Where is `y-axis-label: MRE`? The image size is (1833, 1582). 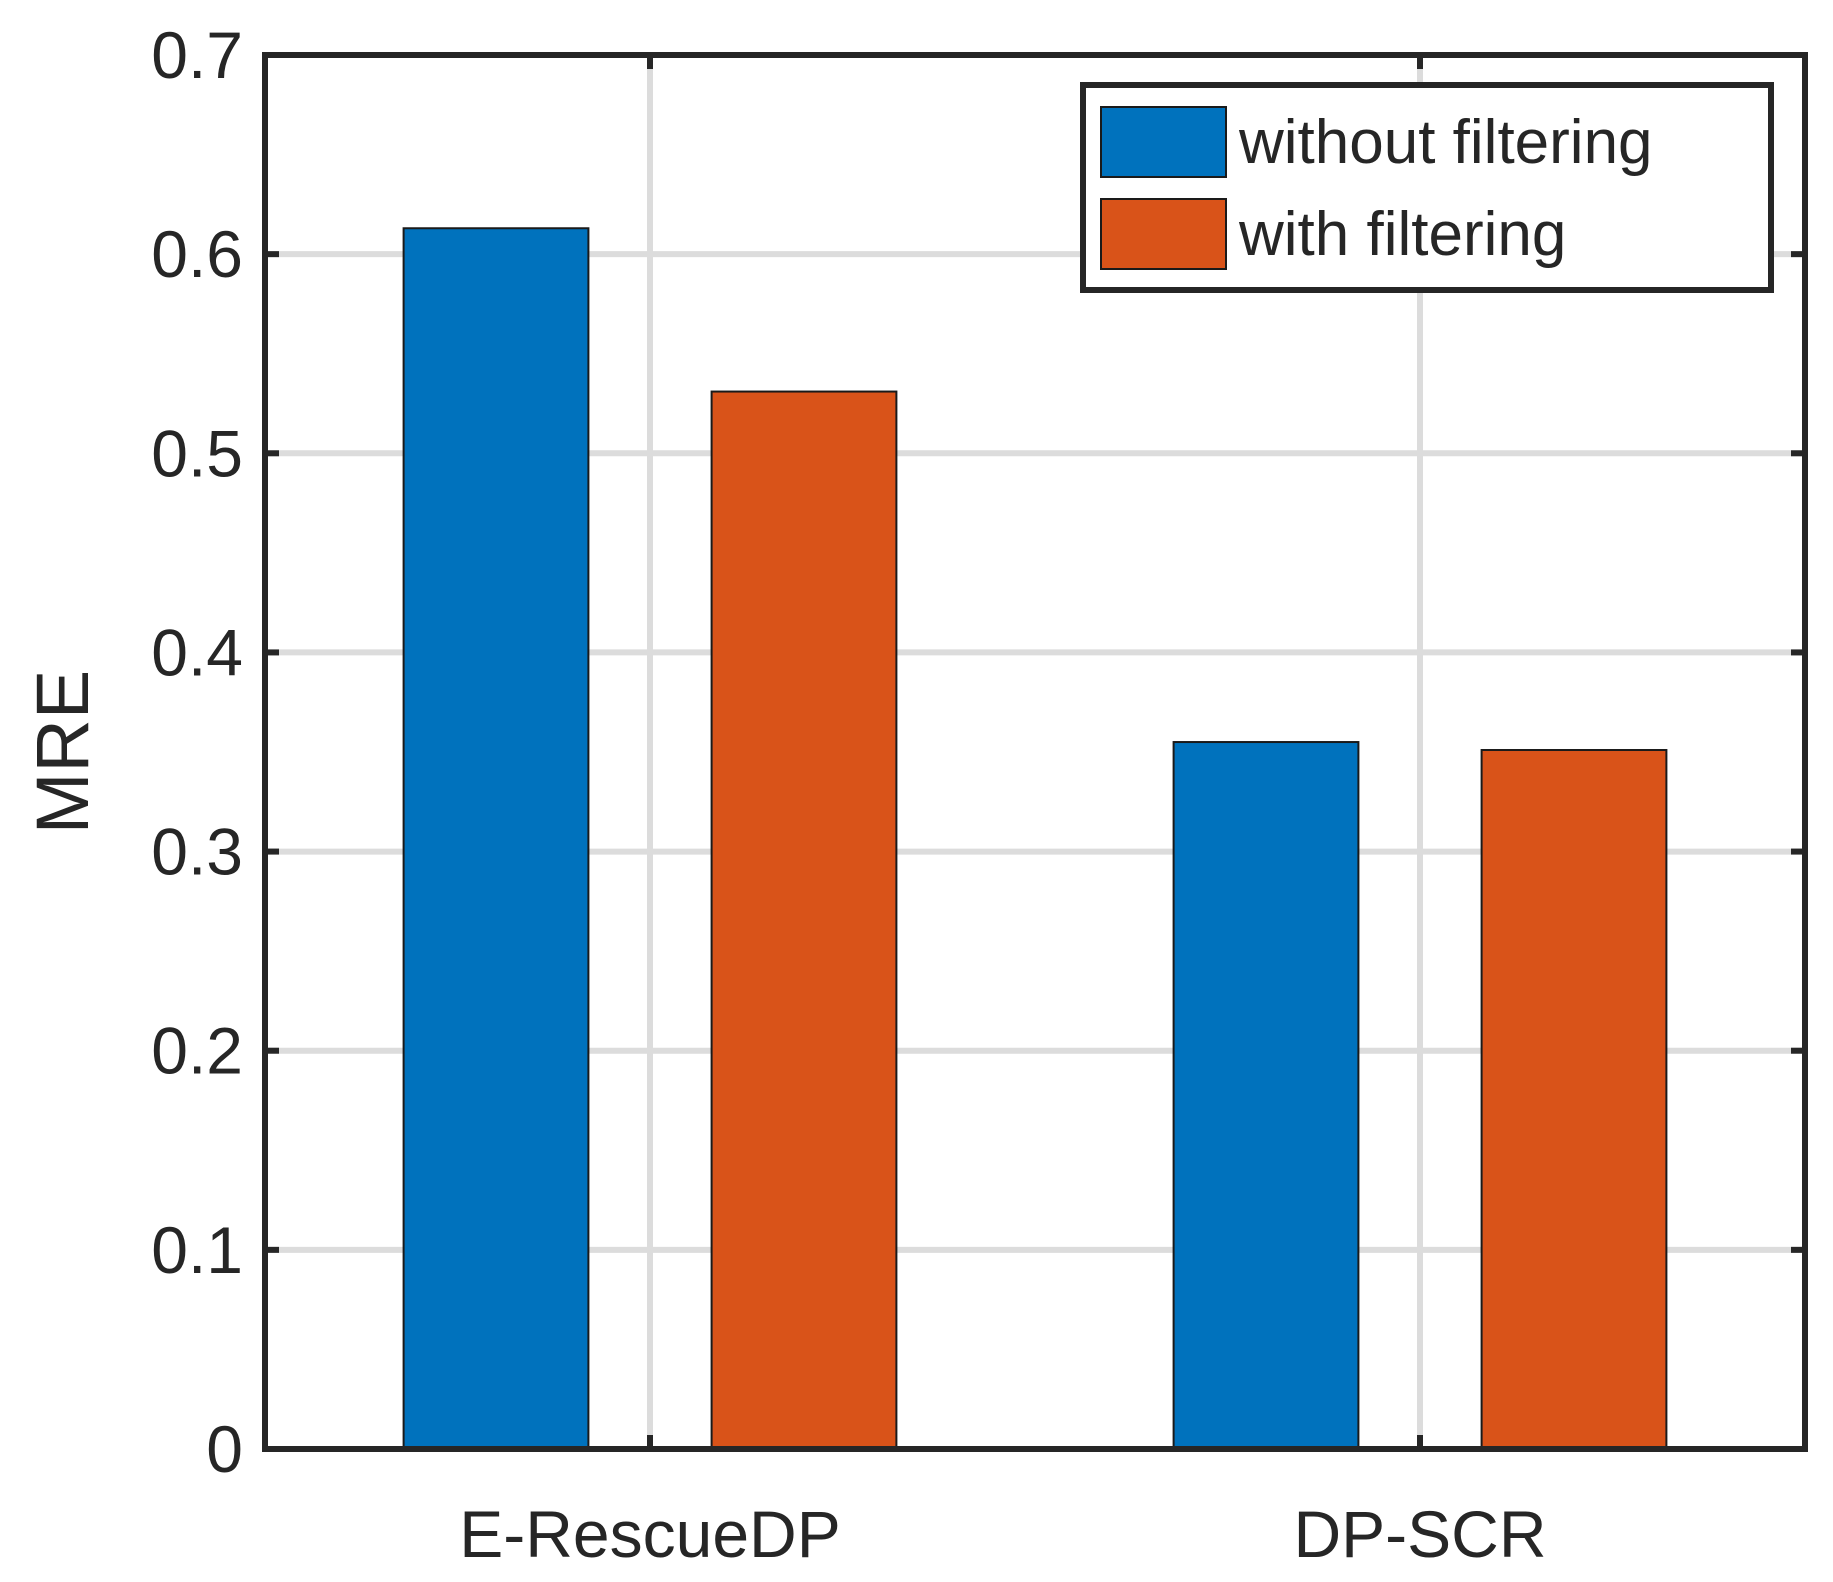
y-axis-label: MRE is located at coordinates (62, 752).